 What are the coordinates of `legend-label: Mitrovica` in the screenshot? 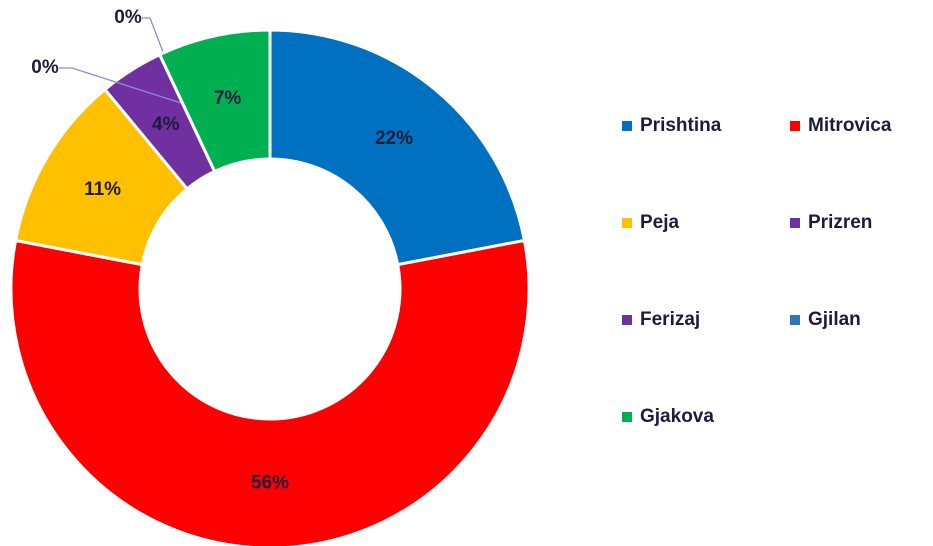 It's located at (850, 125).